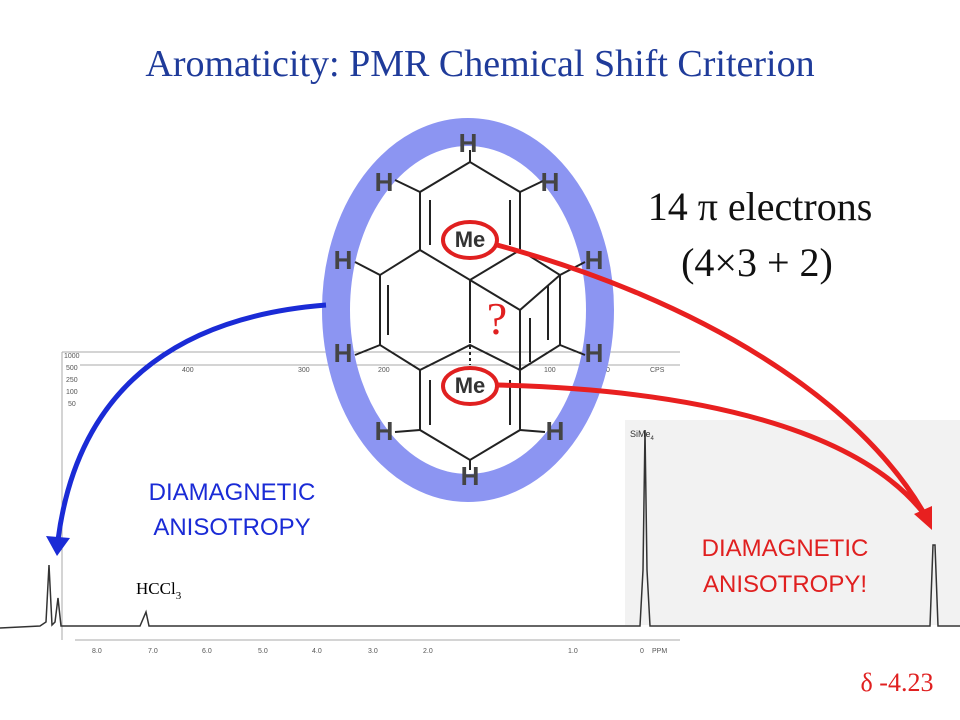  I want to click on scale-label: 3.0, so click(373, 651).